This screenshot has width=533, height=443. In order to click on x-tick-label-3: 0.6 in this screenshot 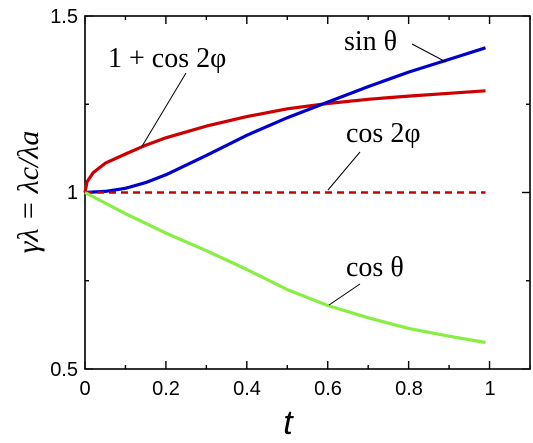, I will do `click(328, 389)`.